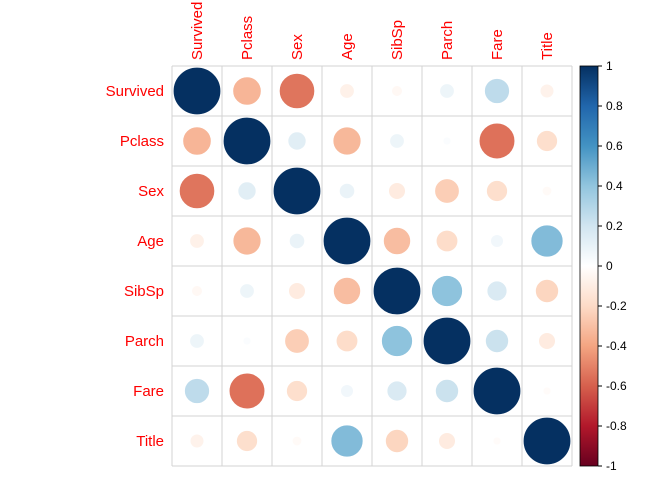 The height and width of the screenshot is (480, 672). What do you see at coordinates (347, 46) in the screenshot?
I see `column-label-age: Age` at bounding box center [347, 46].